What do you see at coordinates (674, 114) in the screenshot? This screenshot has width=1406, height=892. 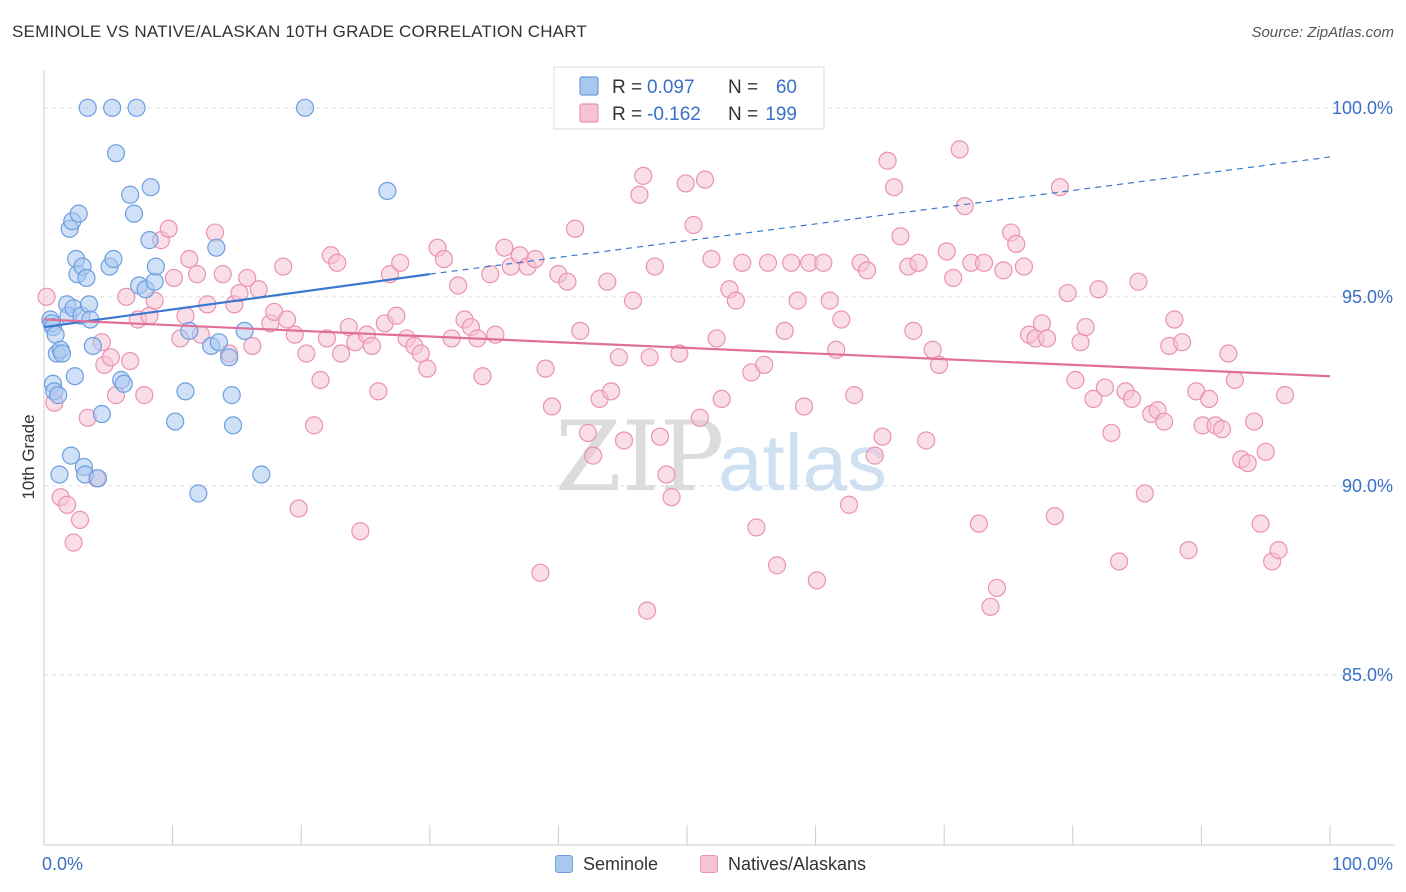 I see `legend-r-value: -0.162` at bounding box center [674, 114].